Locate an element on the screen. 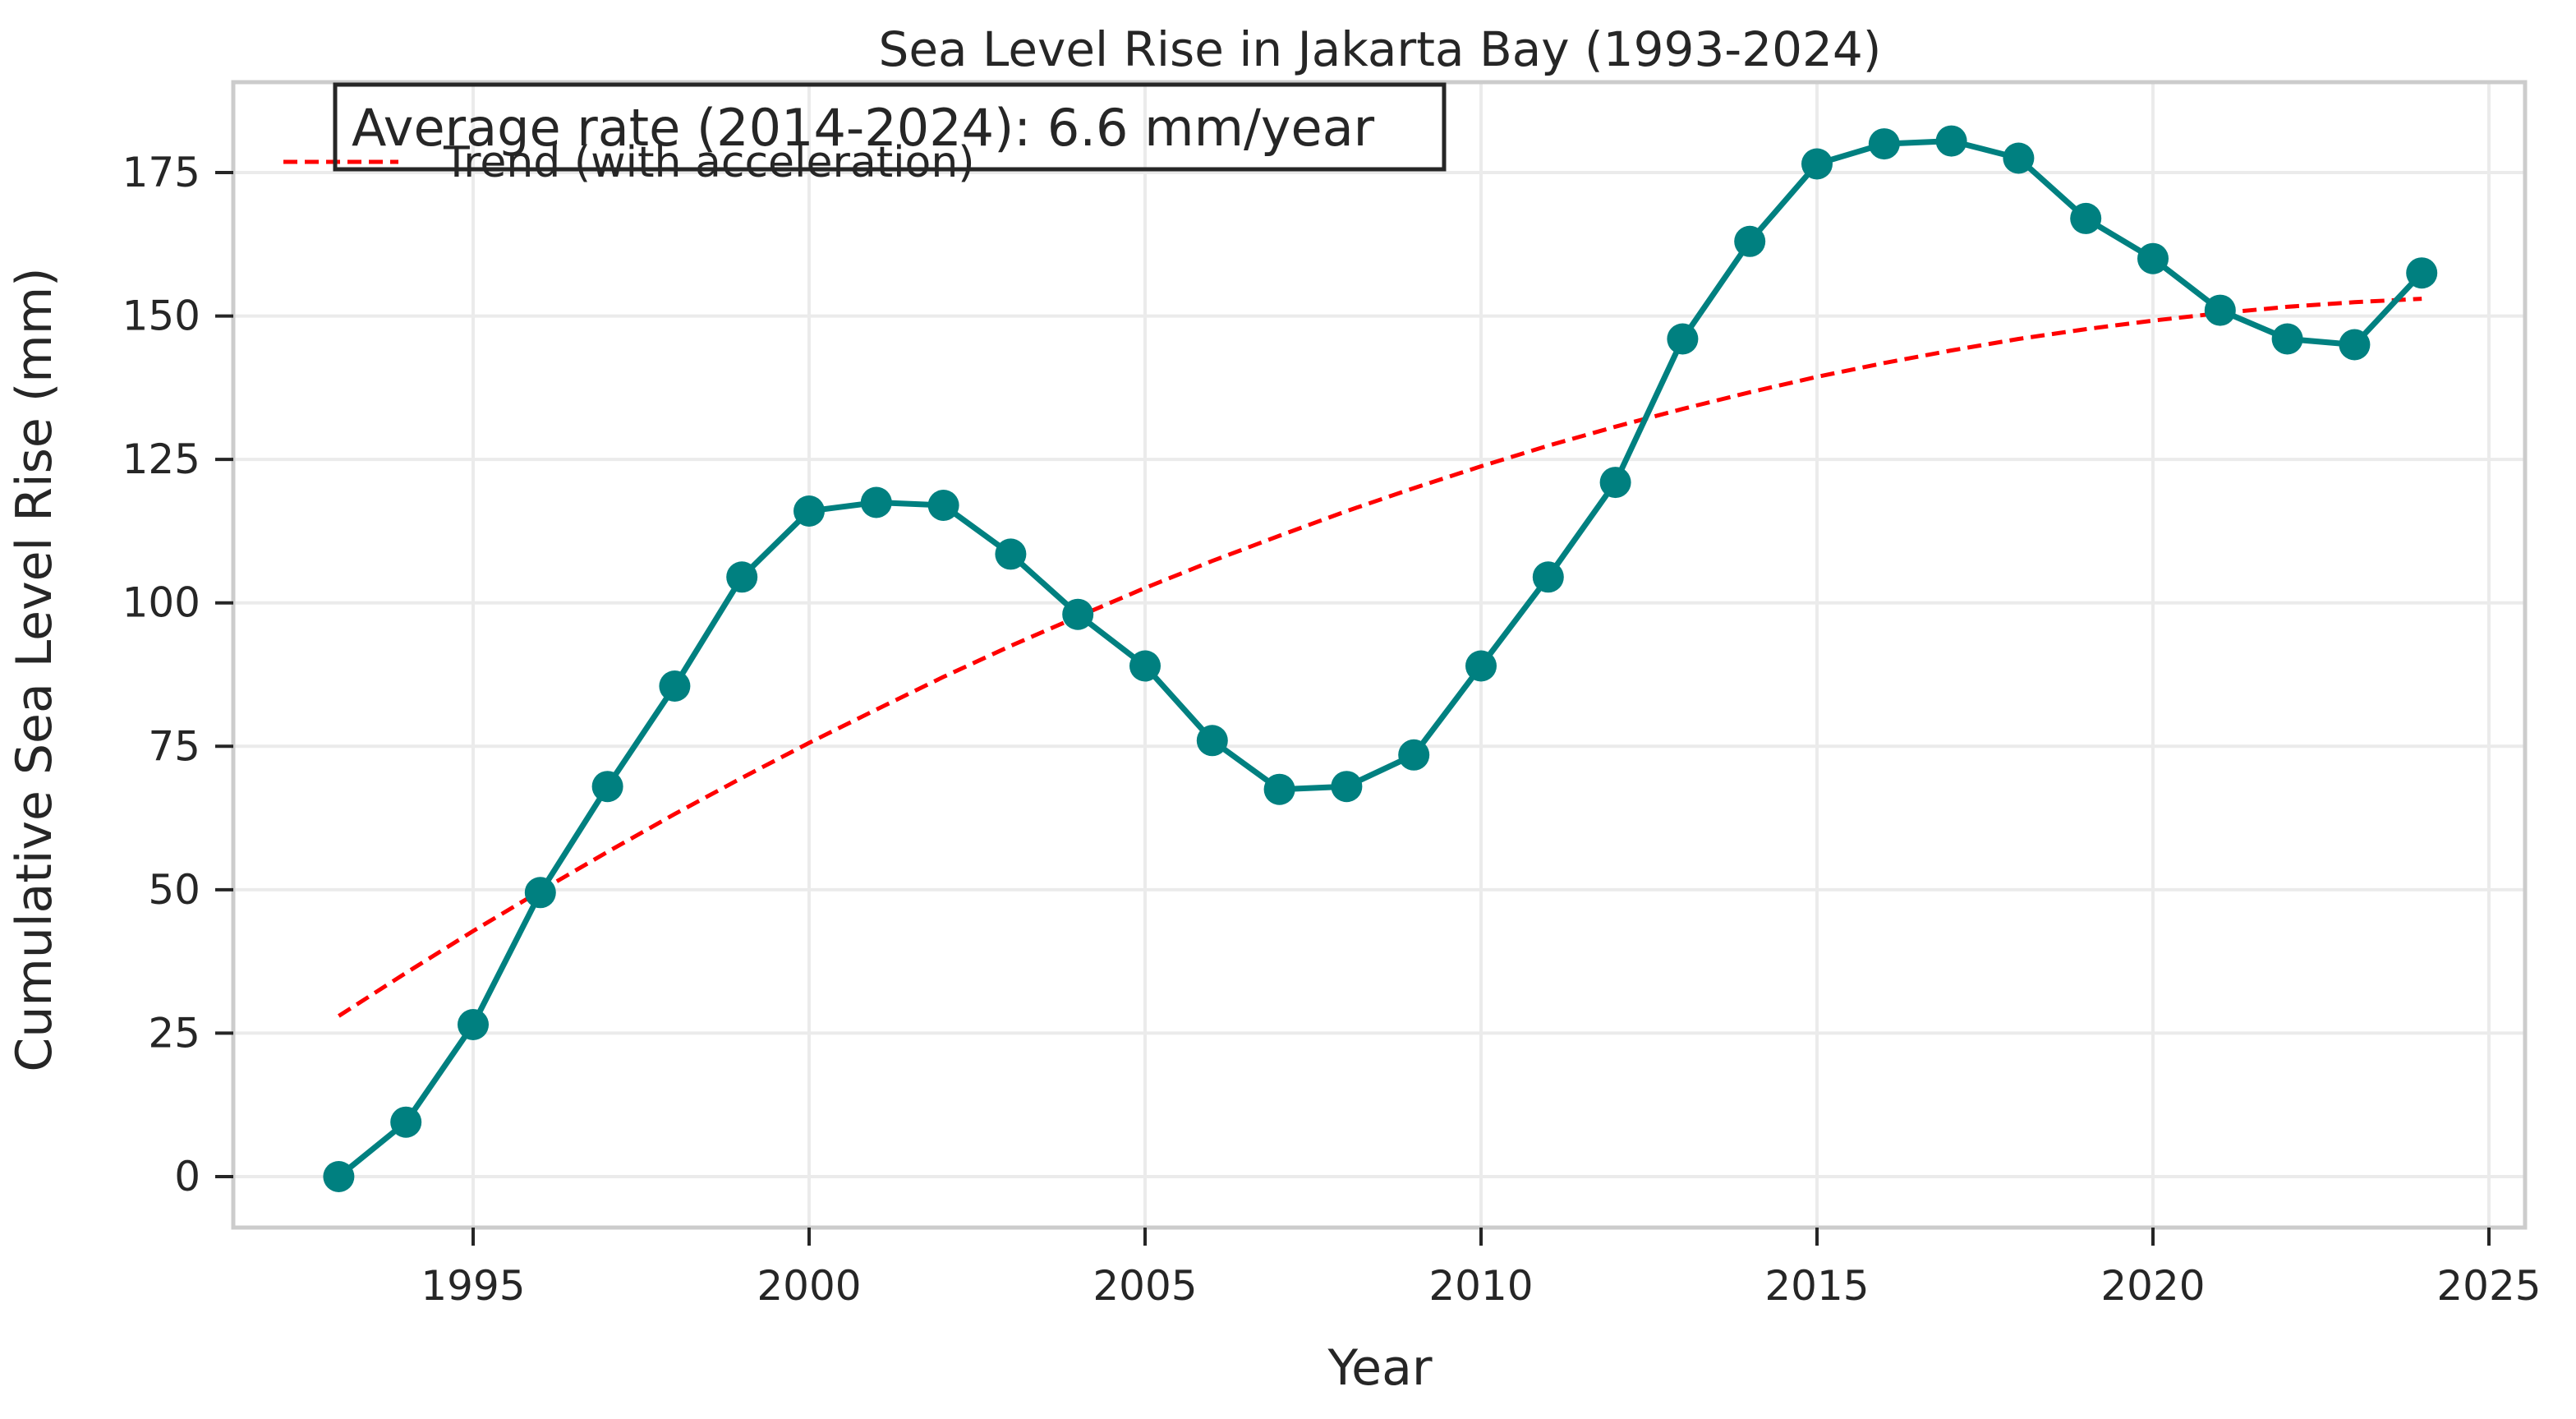 This screenshot has width=2576, height=1419. y-tick-label: 50 is located at coordinates (174, 890).